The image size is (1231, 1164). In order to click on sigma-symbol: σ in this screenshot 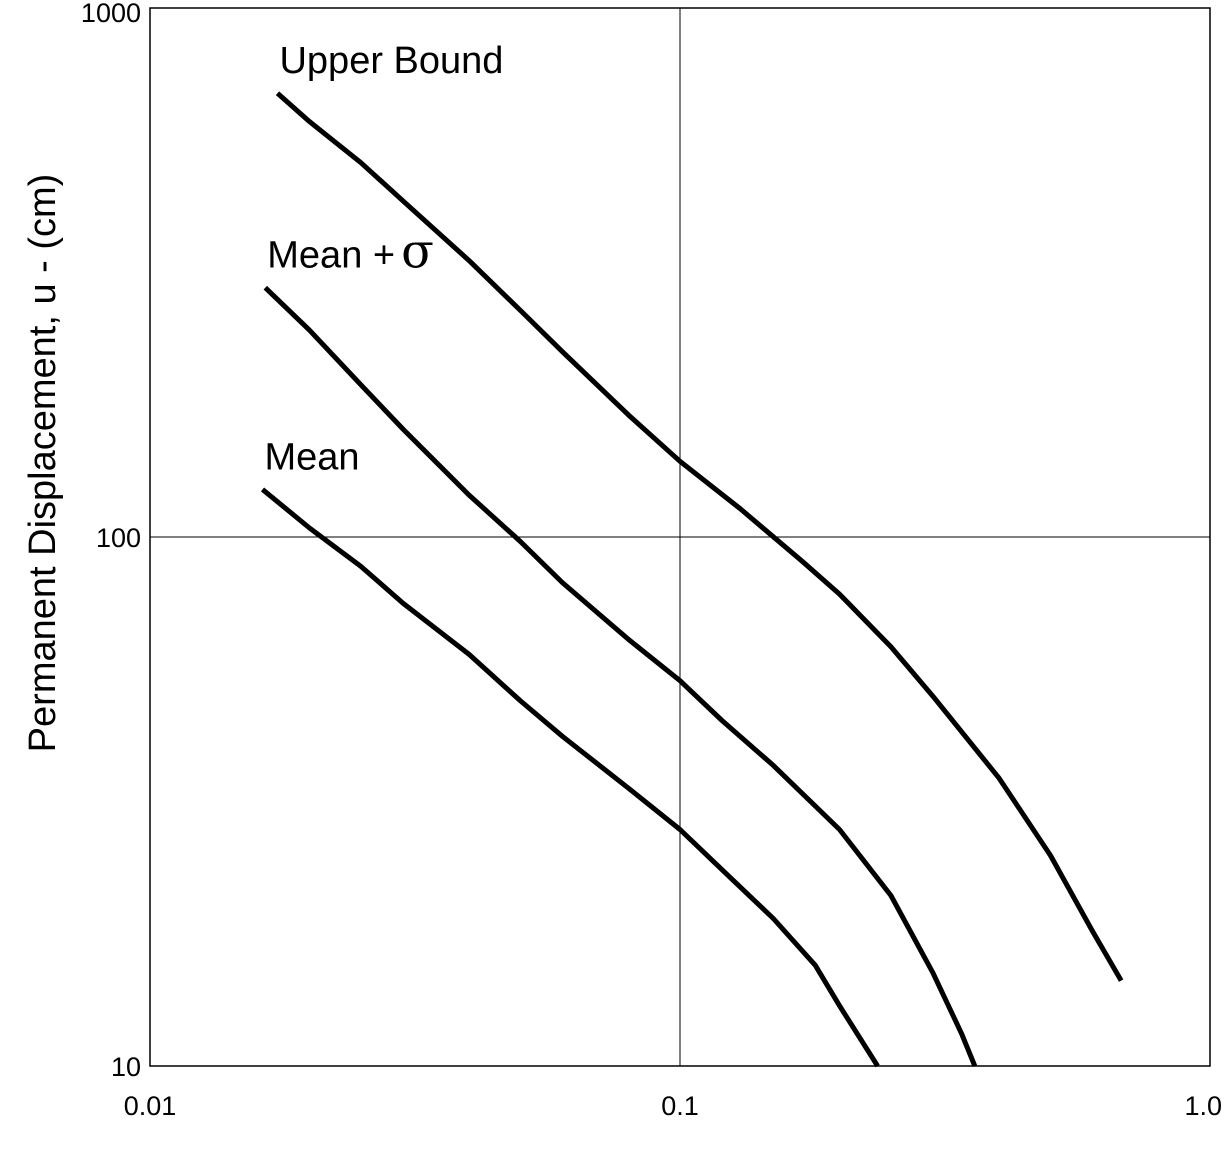, I will do `click(417, 252)`.